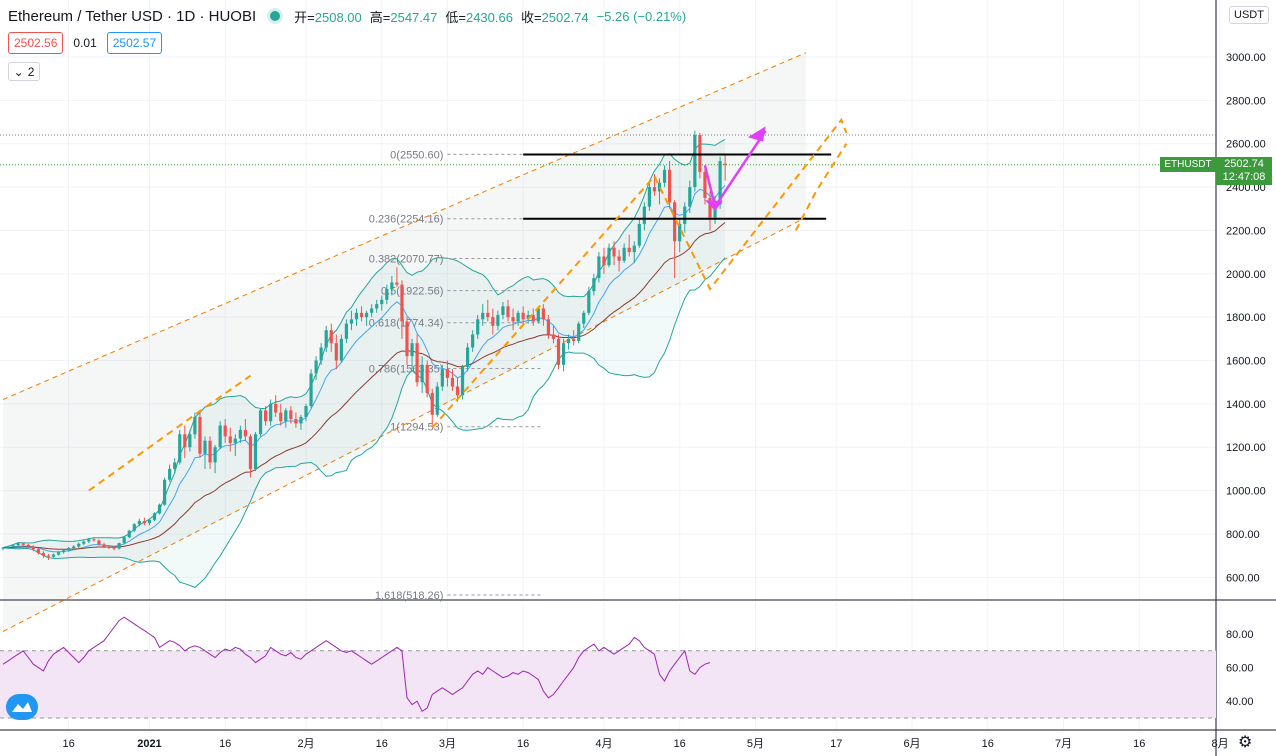 The height and width of the screenshot is (756, 1276). What do you see at coordinates (134, 43) in the screenshot?
I see `buy-button: 2502.57` at bounding box center [134, 43].